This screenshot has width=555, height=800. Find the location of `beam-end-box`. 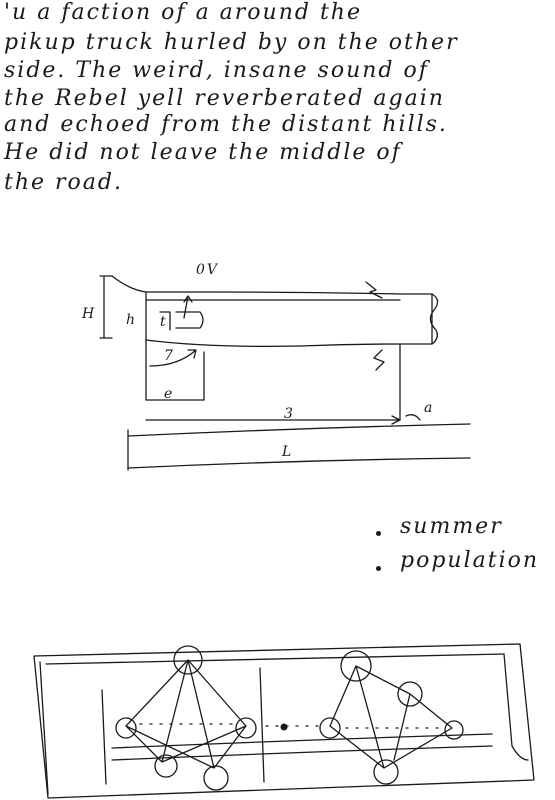

beam-end-box is located at coordinates (416, 319).